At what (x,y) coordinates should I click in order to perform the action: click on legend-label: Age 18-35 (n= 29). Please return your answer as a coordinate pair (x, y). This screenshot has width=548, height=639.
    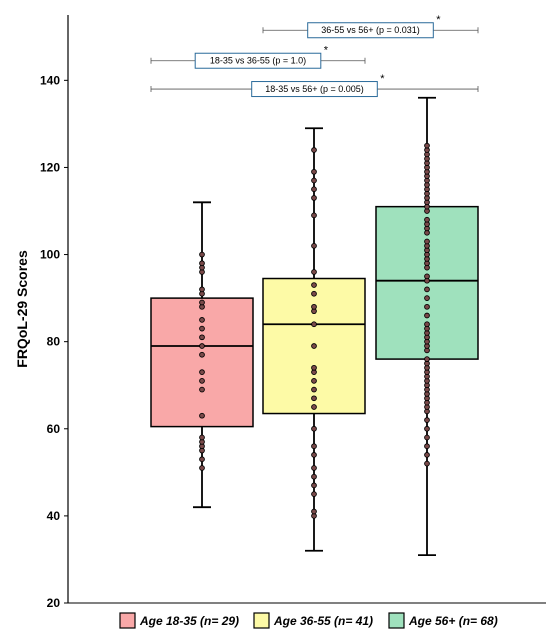
    Looking at the image, I should click on (189, 621).